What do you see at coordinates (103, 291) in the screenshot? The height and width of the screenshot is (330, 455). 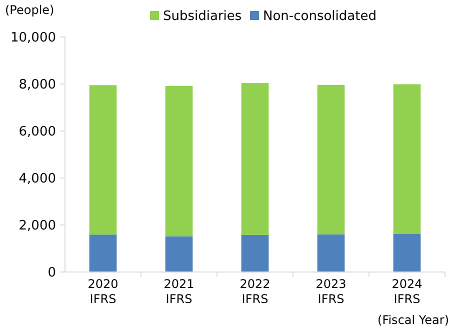 I see `x-tick-label: 2020 IFRS` at bounding box center [103, 291].